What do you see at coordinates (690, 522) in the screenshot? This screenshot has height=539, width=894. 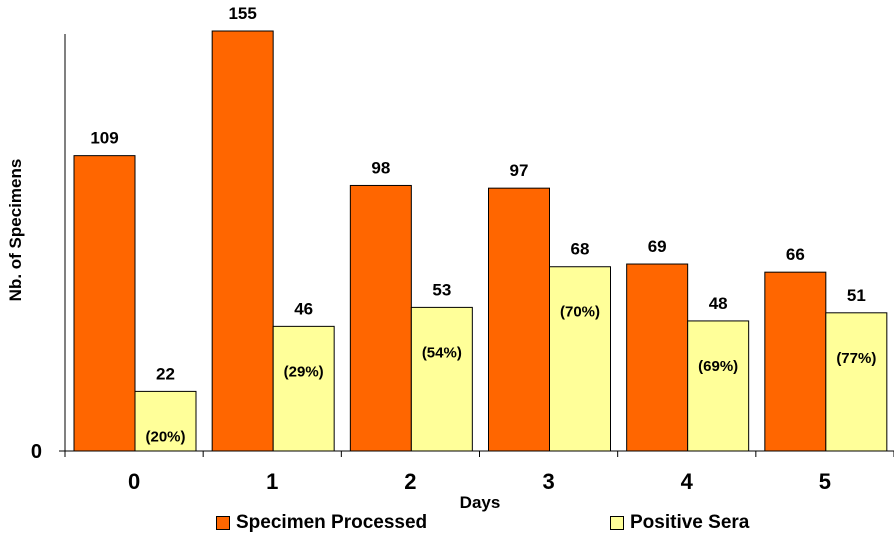 I see `legend-label-positive-sera: Positive Sera` at bounding box center [690, 522].